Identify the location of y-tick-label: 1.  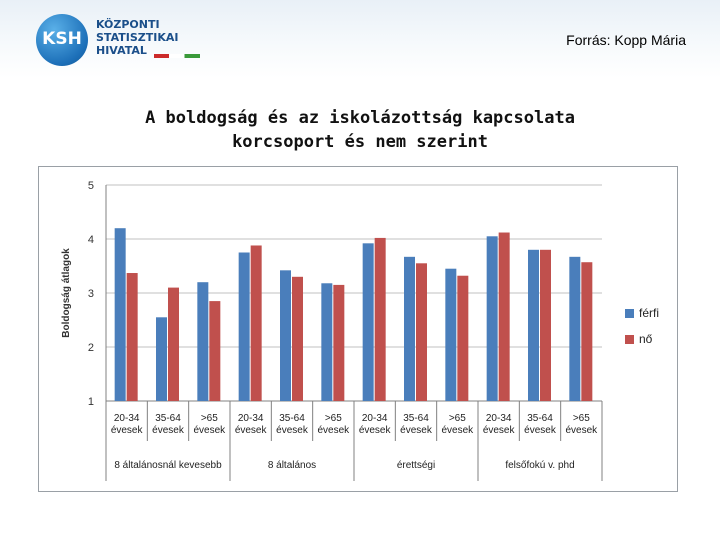
(91, 402).